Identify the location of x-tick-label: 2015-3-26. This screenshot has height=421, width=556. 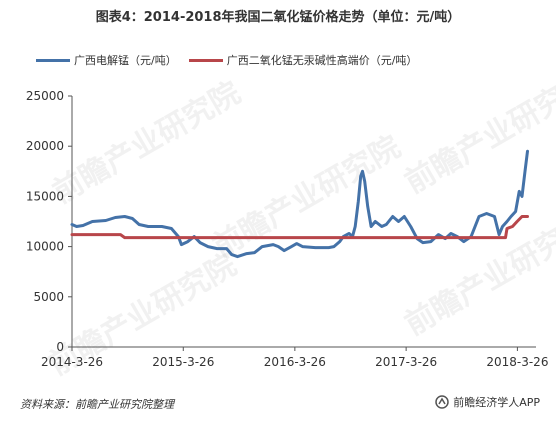
(183, 362).